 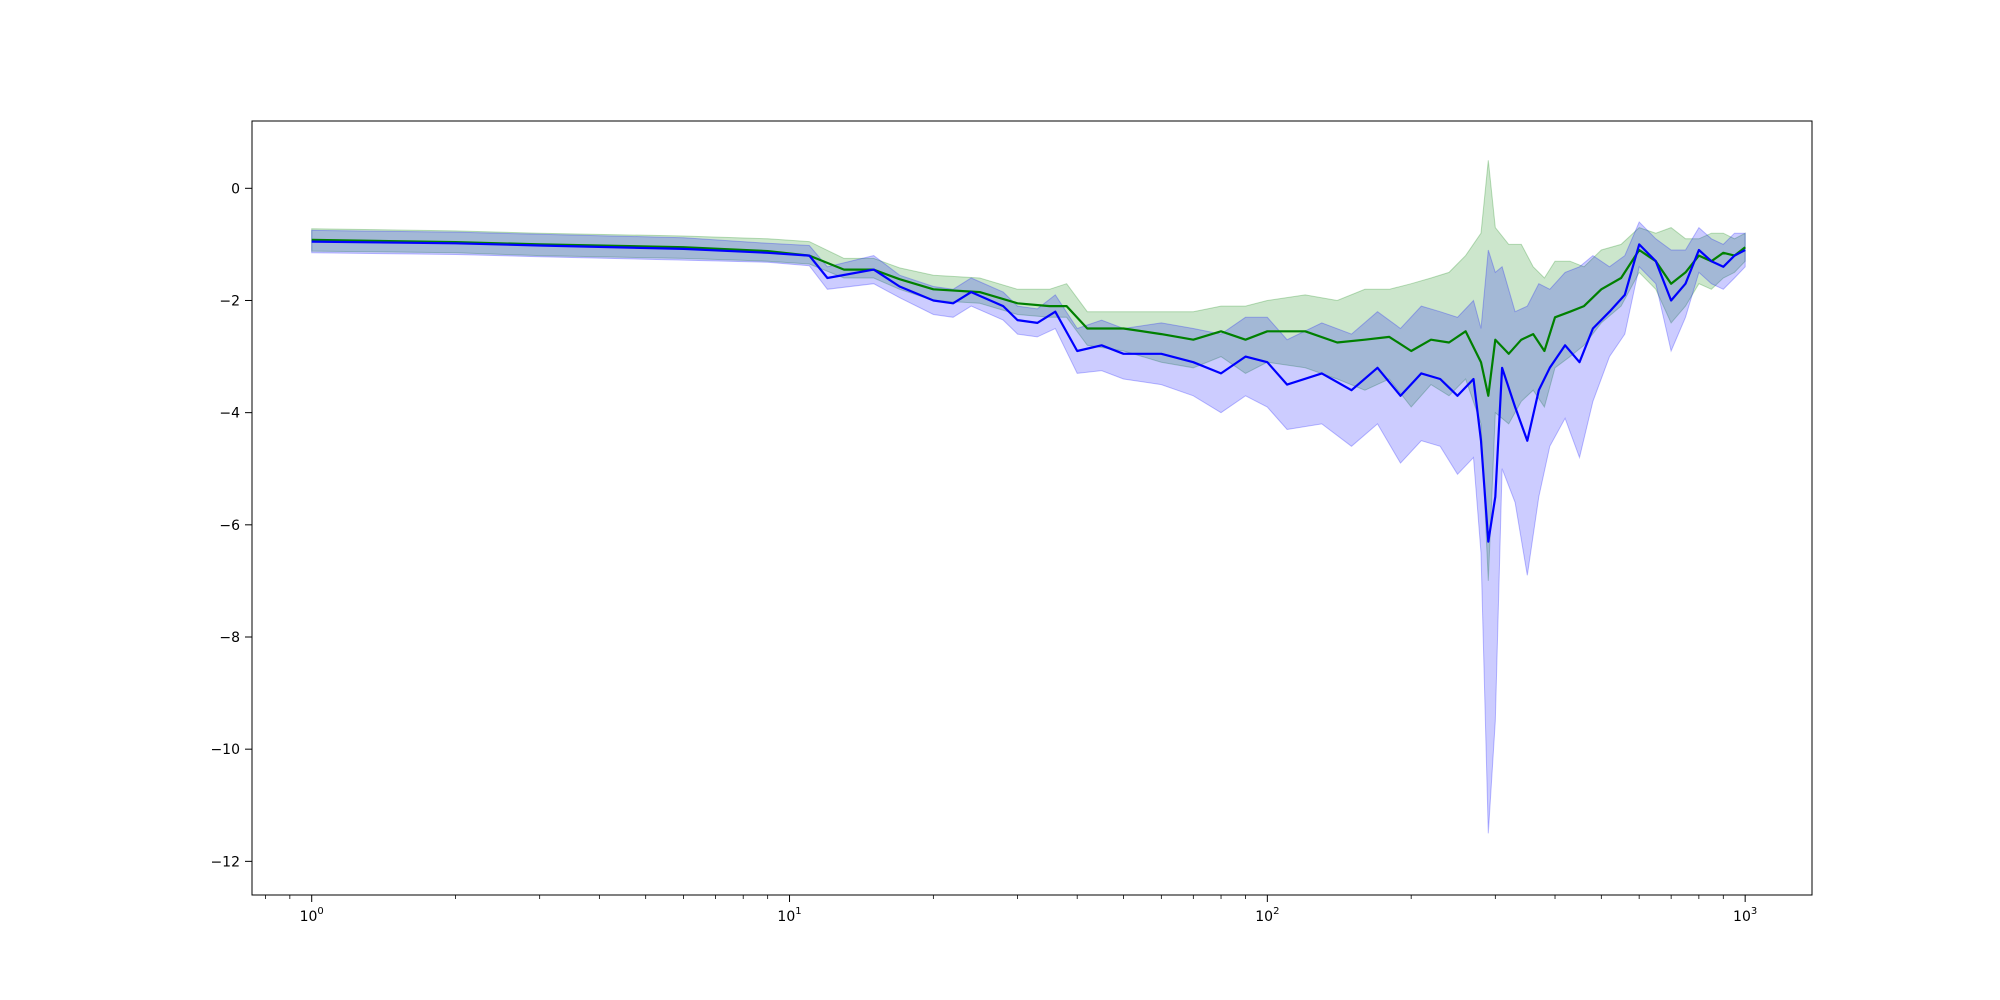 I want to click on x-tick-label: 10⁰, so click(x=312, y=915).